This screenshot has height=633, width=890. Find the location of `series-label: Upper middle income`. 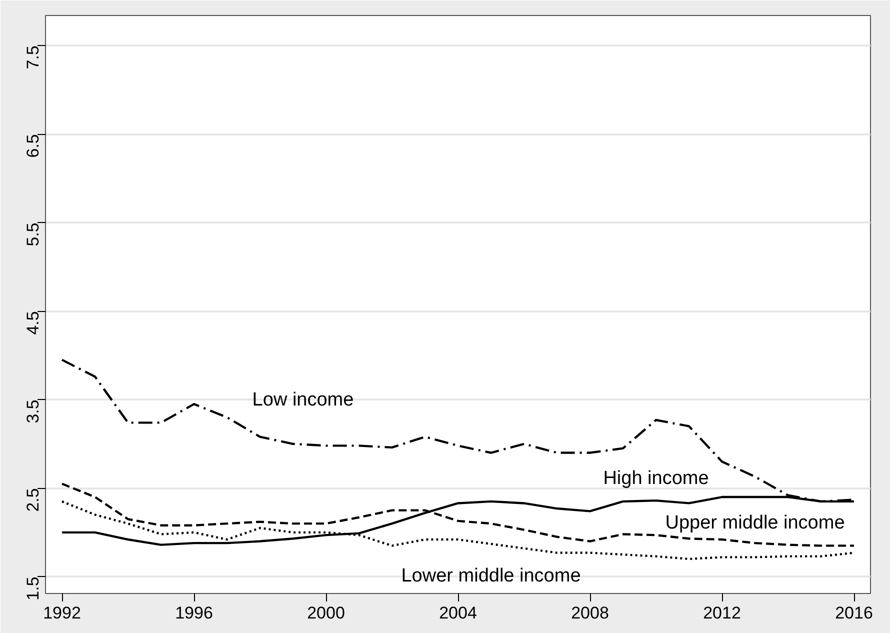

series-label: Upper middle income is located at coordinates (755, 523).